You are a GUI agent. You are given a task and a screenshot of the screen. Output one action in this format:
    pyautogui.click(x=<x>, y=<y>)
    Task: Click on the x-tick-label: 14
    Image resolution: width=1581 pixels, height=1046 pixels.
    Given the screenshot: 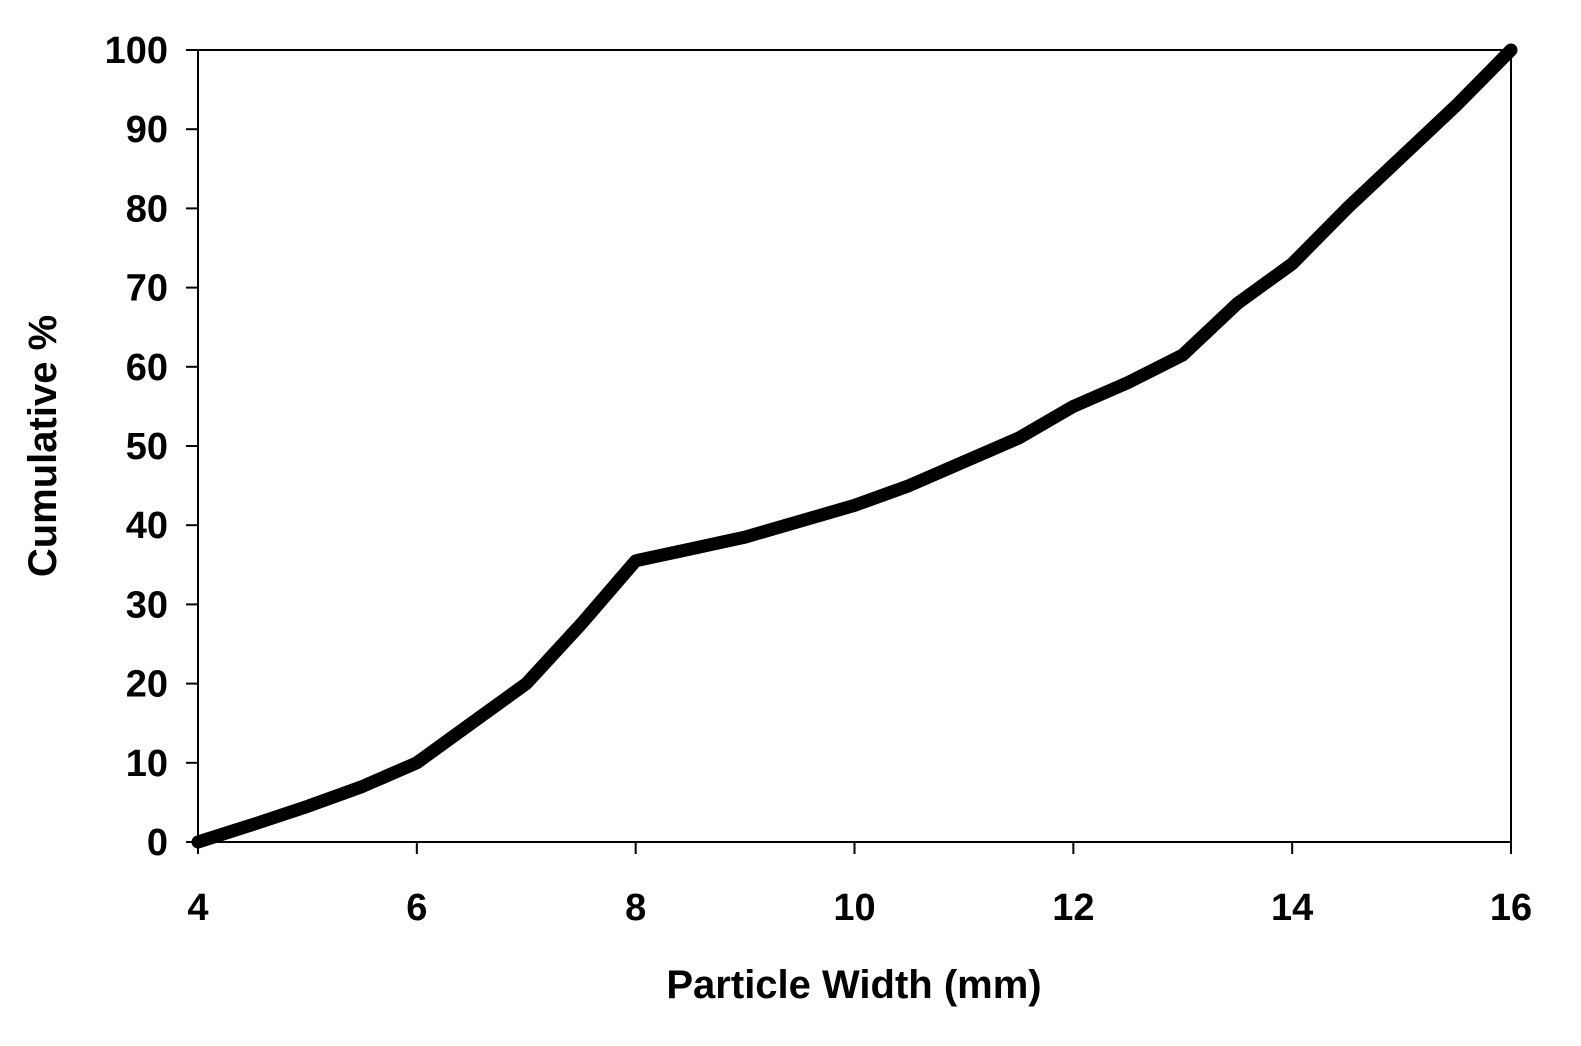 What is the action you would take?
    pyautogui.click(x=1292, y=908)
    